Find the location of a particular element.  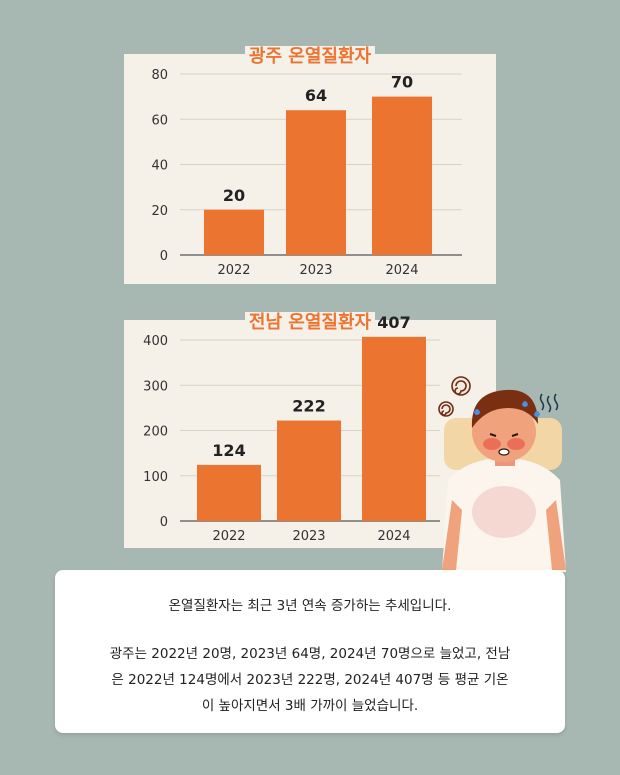

bar-chart-gwangju: 0 20 40 60 80 20 2022 64 2023 70 2024 is located at coordinates (306, 173).